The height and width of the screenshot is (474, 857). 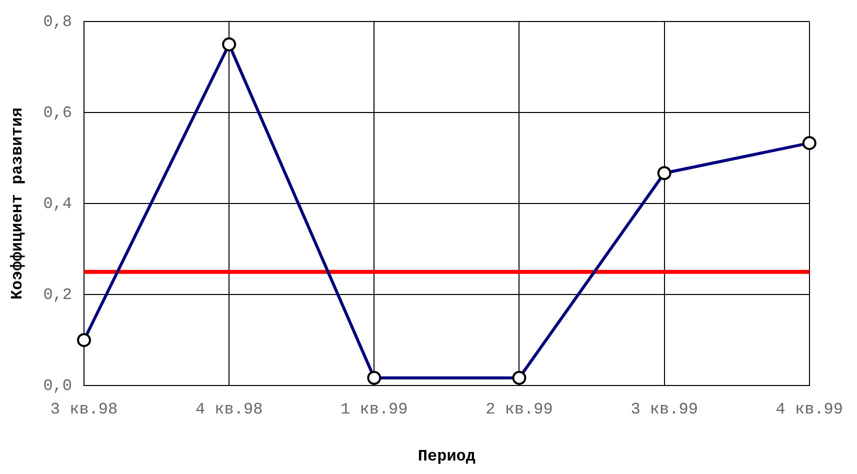 What do you see at coordinates (374, 409) in the screenshot?
I see `x-tick-label: 1 кв.99` at bounding box center [374, 409].